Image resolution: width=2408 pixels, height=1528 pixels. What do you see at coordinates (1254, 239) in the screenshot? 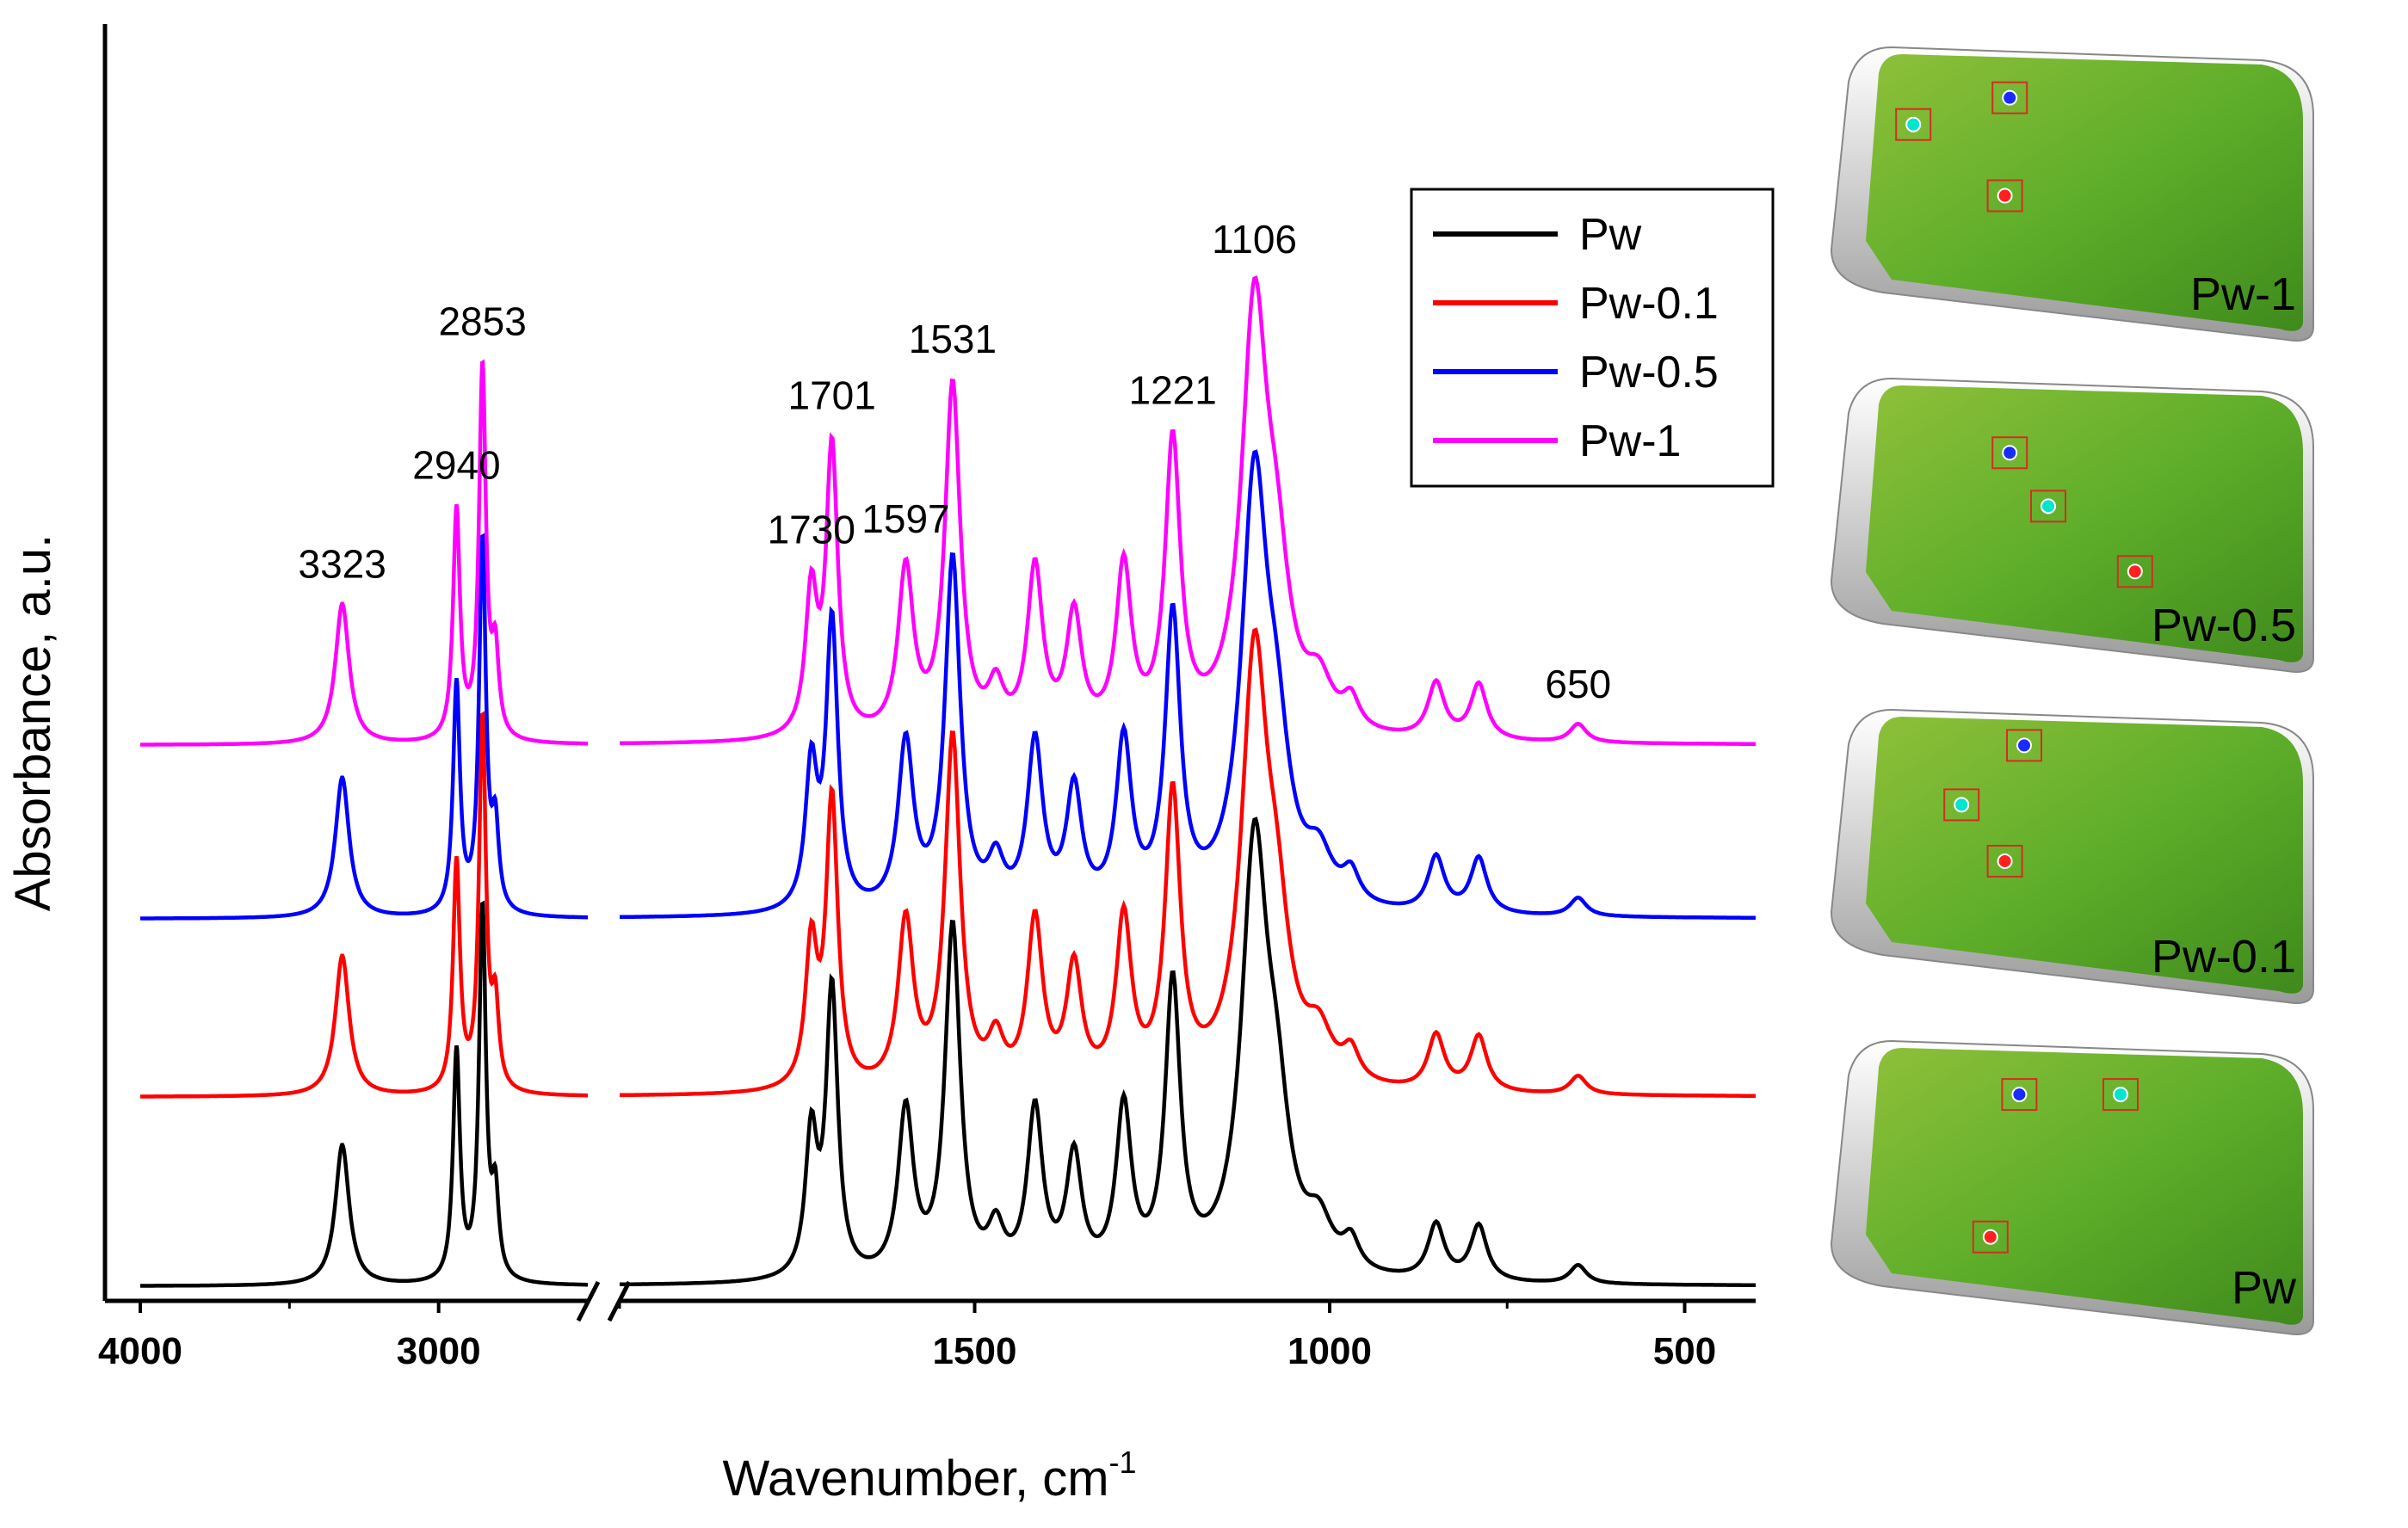
I see `peak-label-1106: 1106` at bounding box center [1254, 239].